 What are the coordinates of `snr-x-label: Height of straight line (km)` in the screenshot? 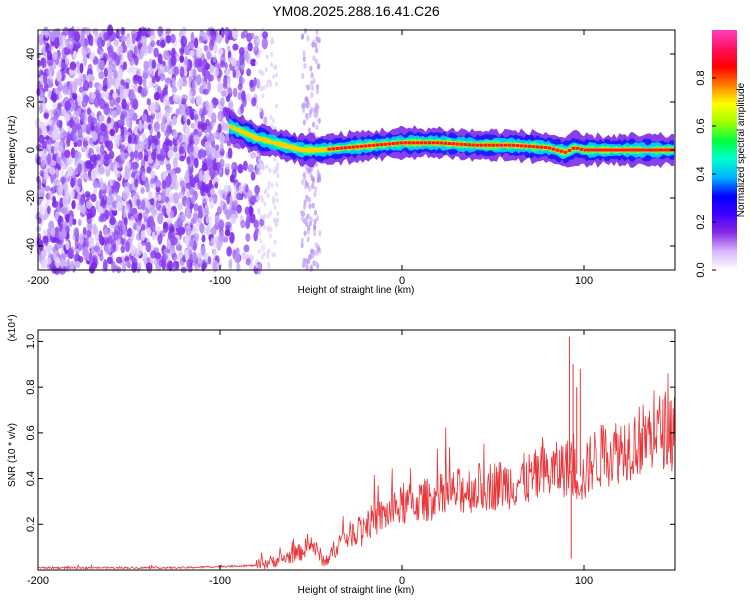 It's located at (356, 590).